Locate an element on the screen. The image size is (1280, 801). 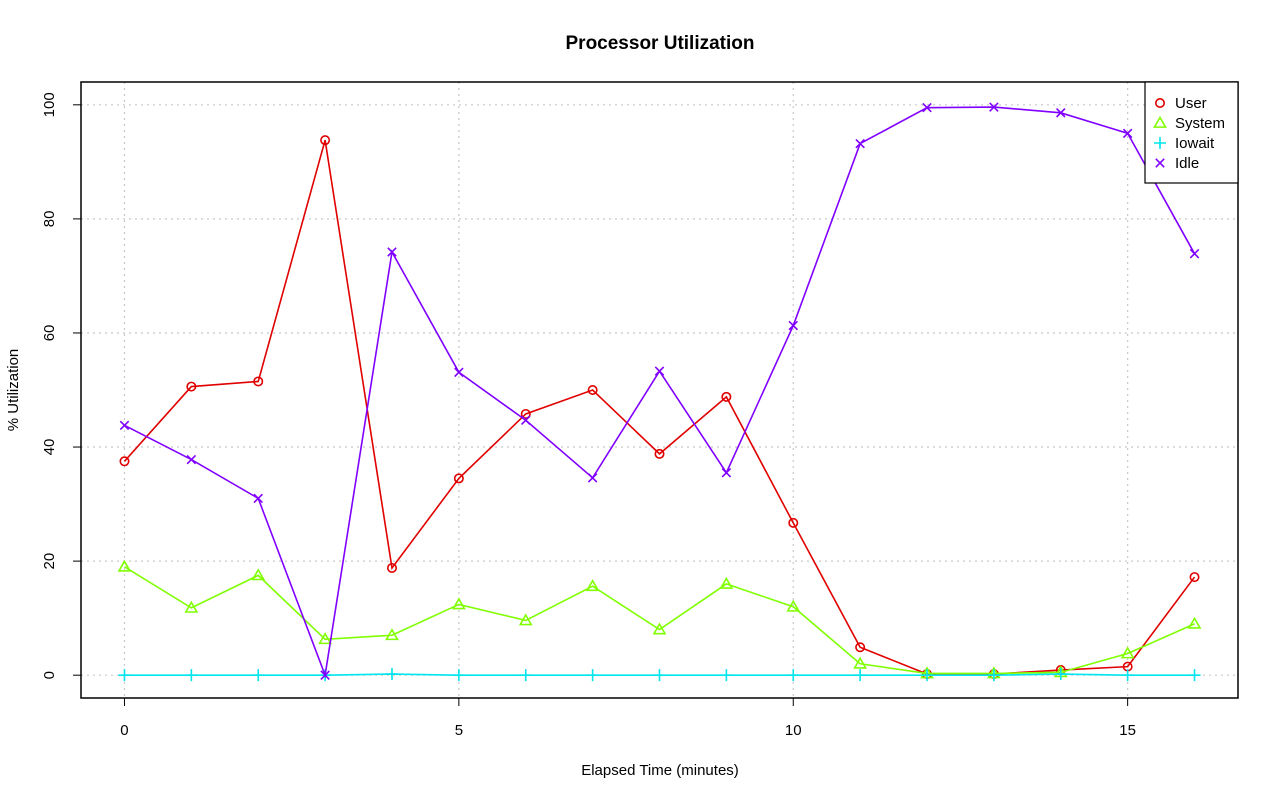
series-line is located at coordinates (659, 620).